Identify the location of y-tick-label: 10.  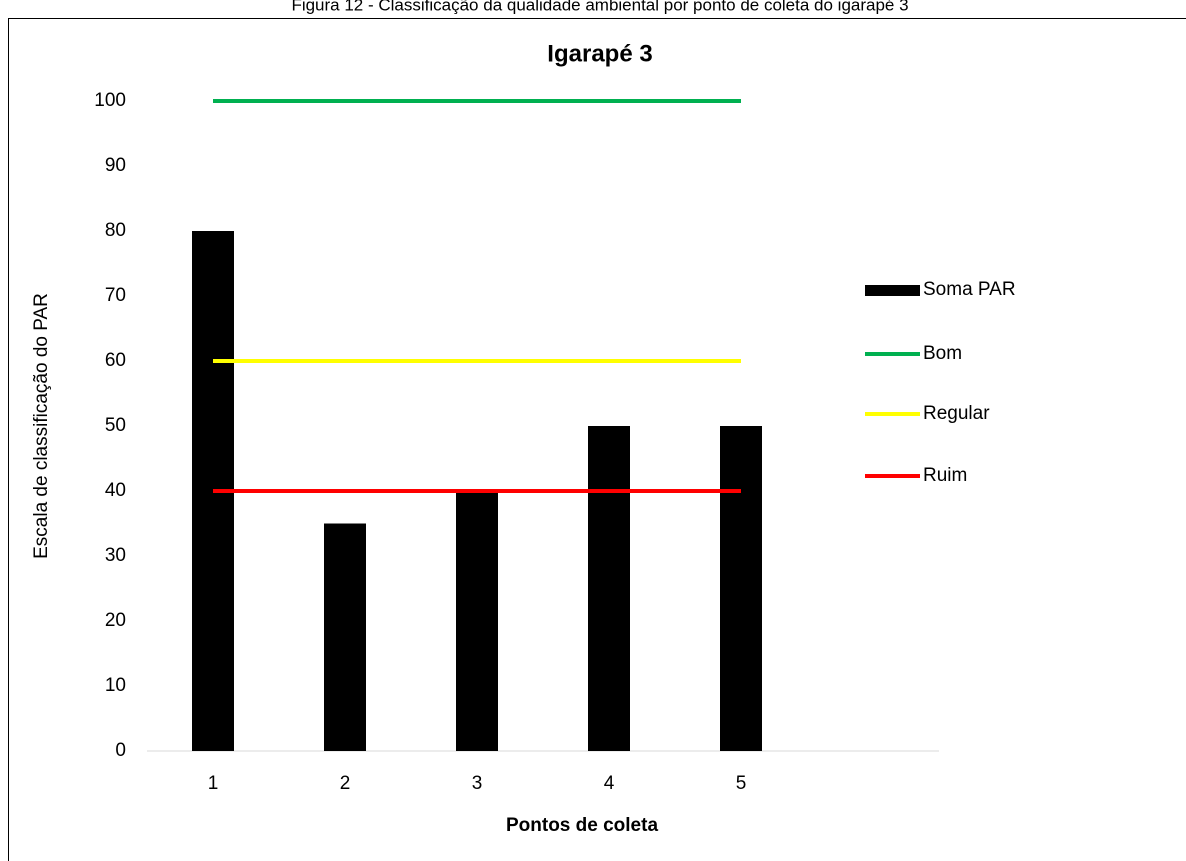
(115, 685).